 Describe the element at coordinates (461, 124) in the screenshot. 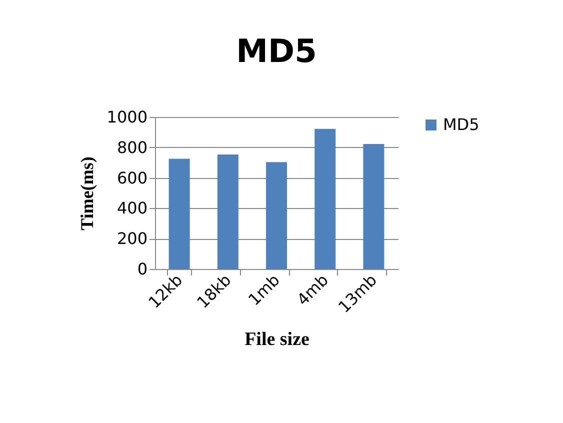

I see `legend-label: MD5` at that location.